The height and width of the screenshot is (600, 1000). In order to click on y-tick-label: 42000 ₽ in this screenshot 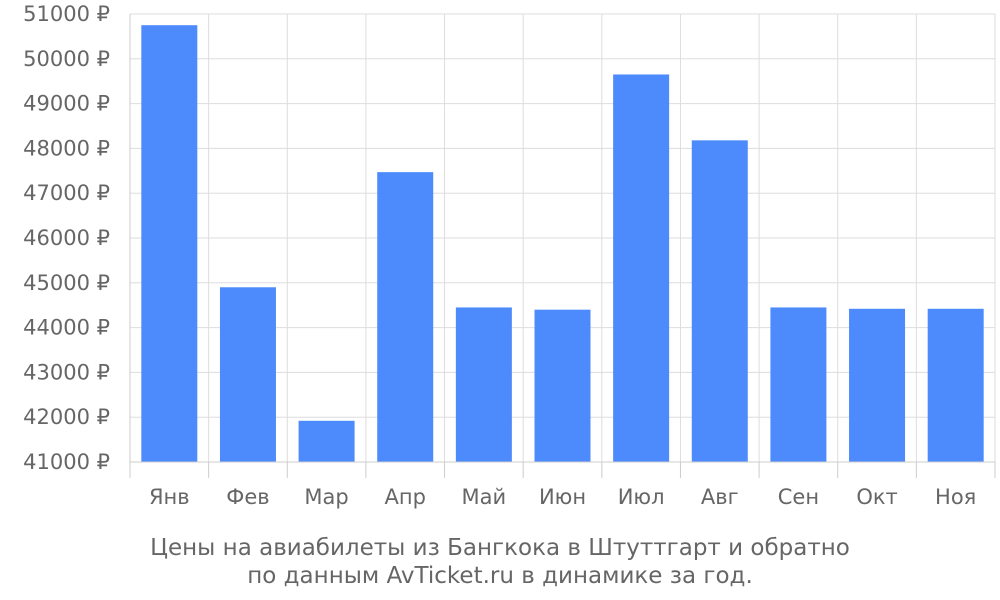, I will do `click(66, 417)`.